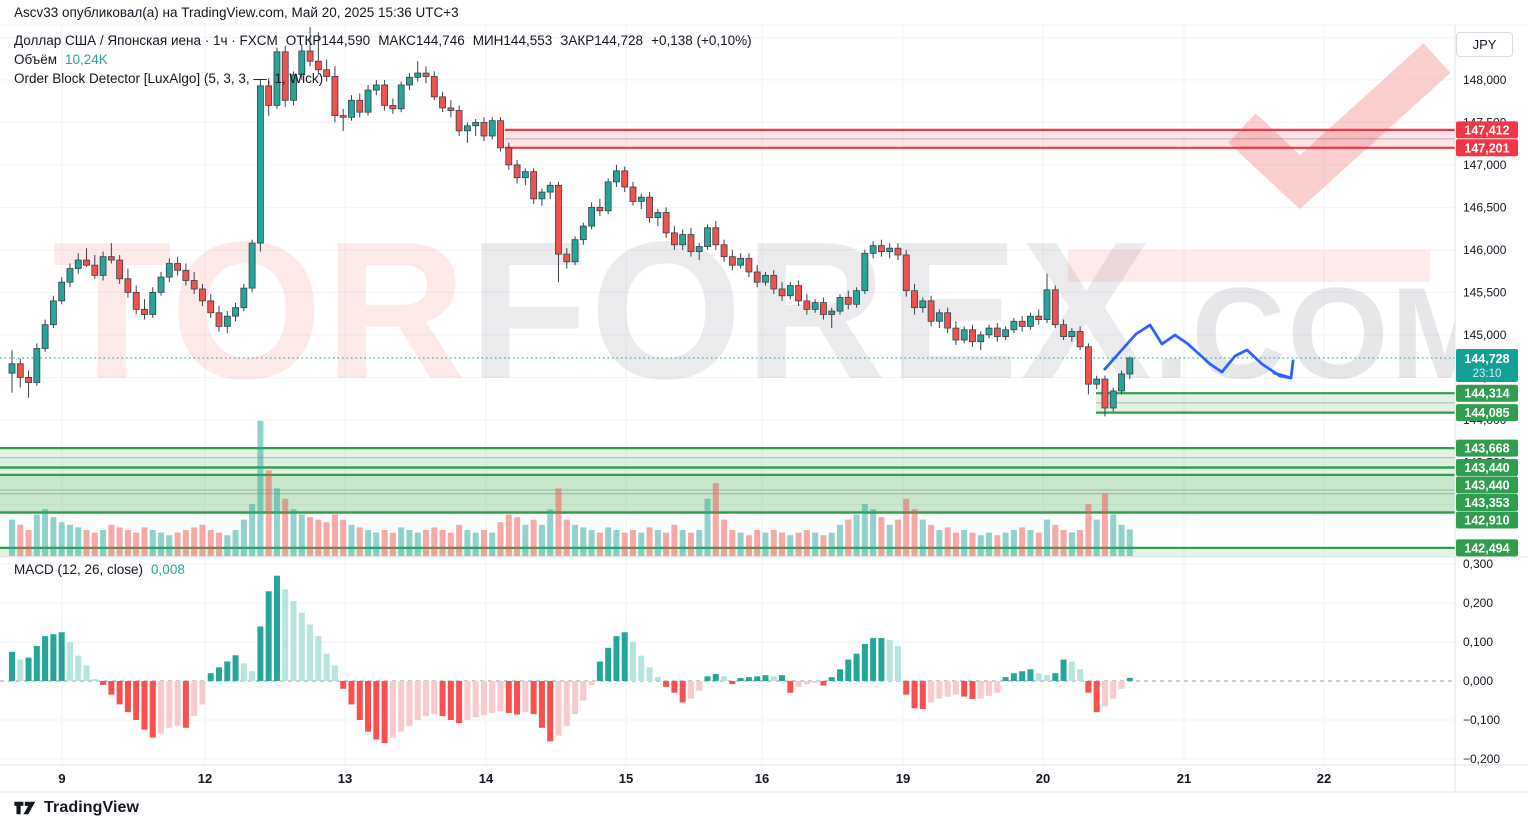 The width and height of the screenshot is (1528, 828). Describe the element at coordinates (168, 569) in the screenshot. I see `macd-value: 0,008` at that location.